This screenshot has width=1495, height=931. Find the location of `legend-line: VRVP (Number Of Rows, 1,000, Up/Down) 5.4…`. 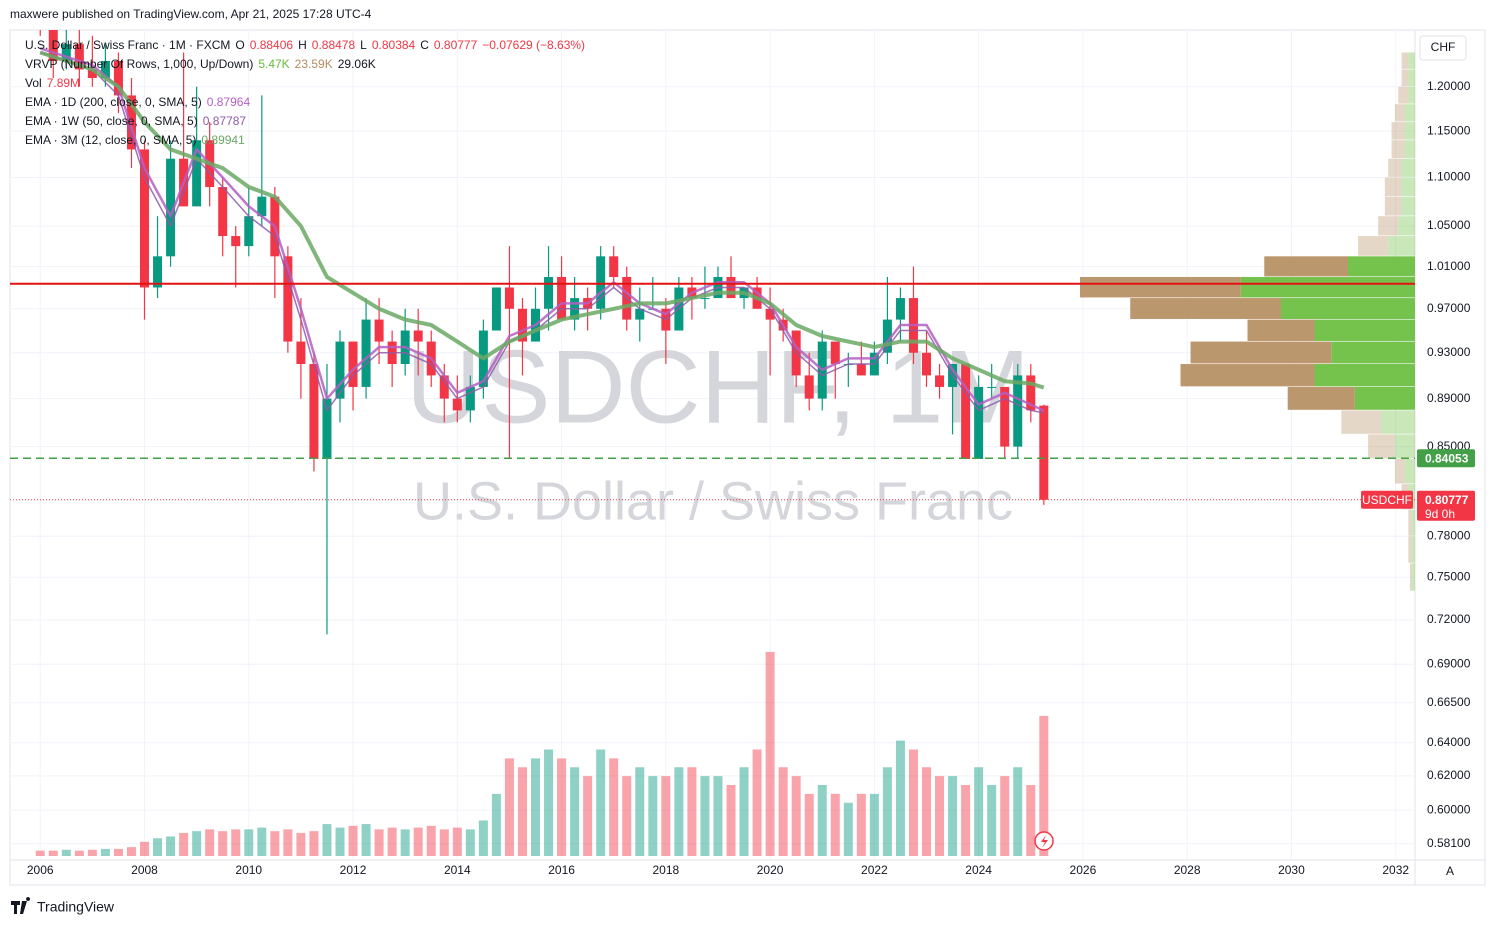

legend-line: VRVP (Number Of Rows, 1,000, Up/Down) 5.4… is located at coordinates (200, 64).